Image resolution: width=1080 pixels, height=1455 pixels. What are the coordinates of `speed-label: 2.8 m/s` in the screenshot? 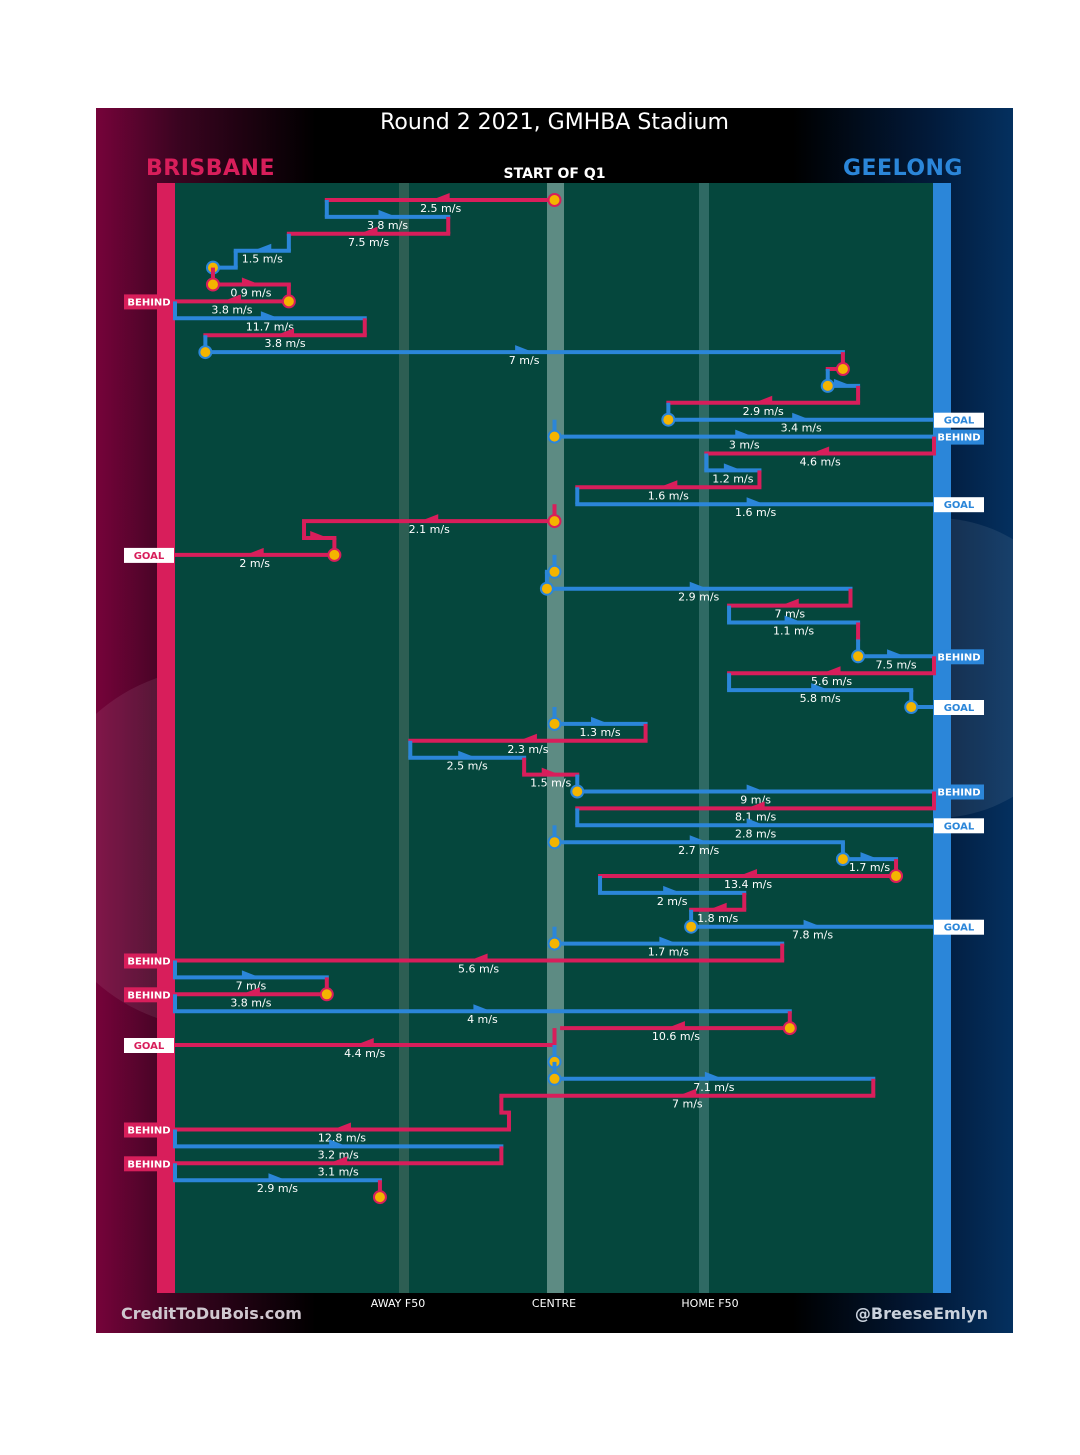 It's located at (755, 833).